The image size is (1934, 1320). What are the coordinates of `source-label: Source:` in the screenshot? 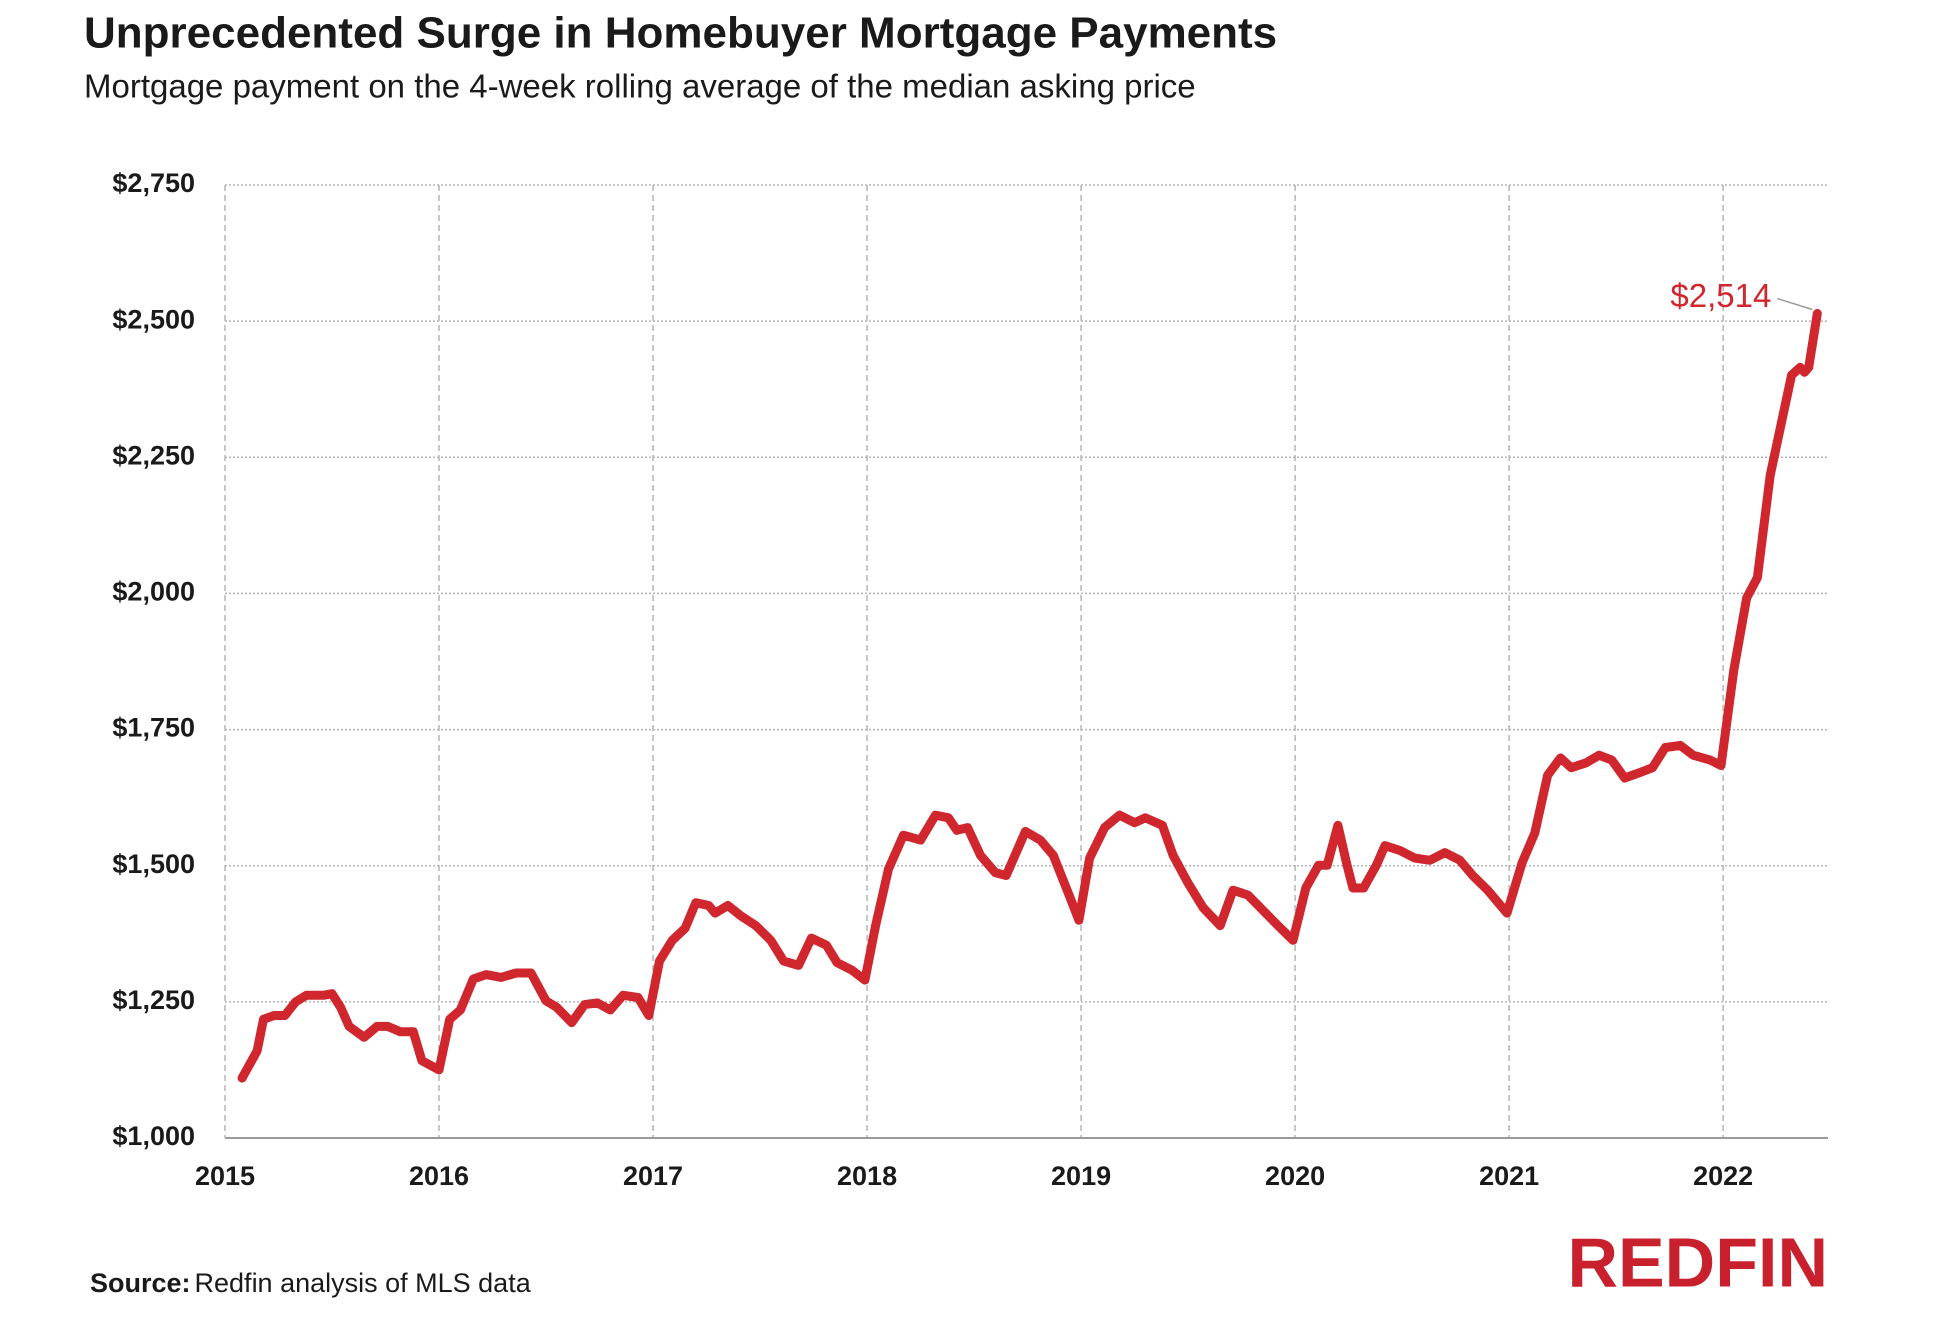 It's located at (140, 1283).